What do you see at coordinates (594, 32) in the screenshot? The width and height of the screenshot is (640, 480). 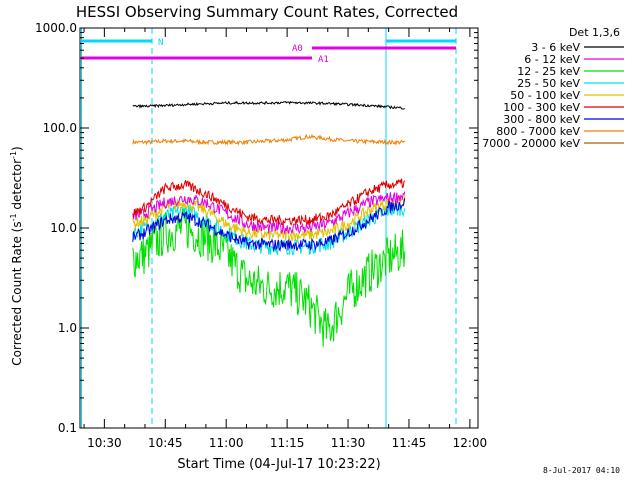 I see `legend-title: Det 1,3,6` at bounding box center [594, 32].